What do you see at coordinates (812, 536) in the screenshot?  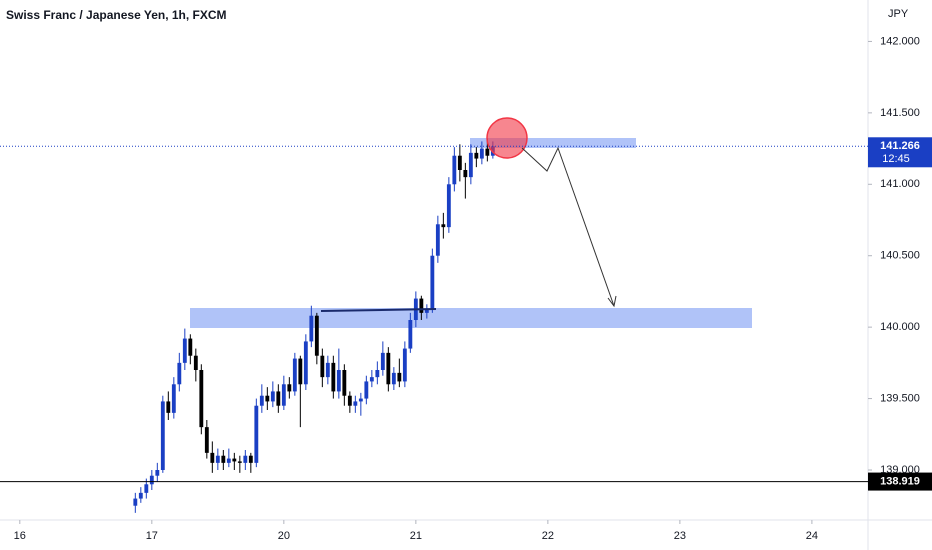 I see `x-tick-label: 24` at bounding box center [812, 536].